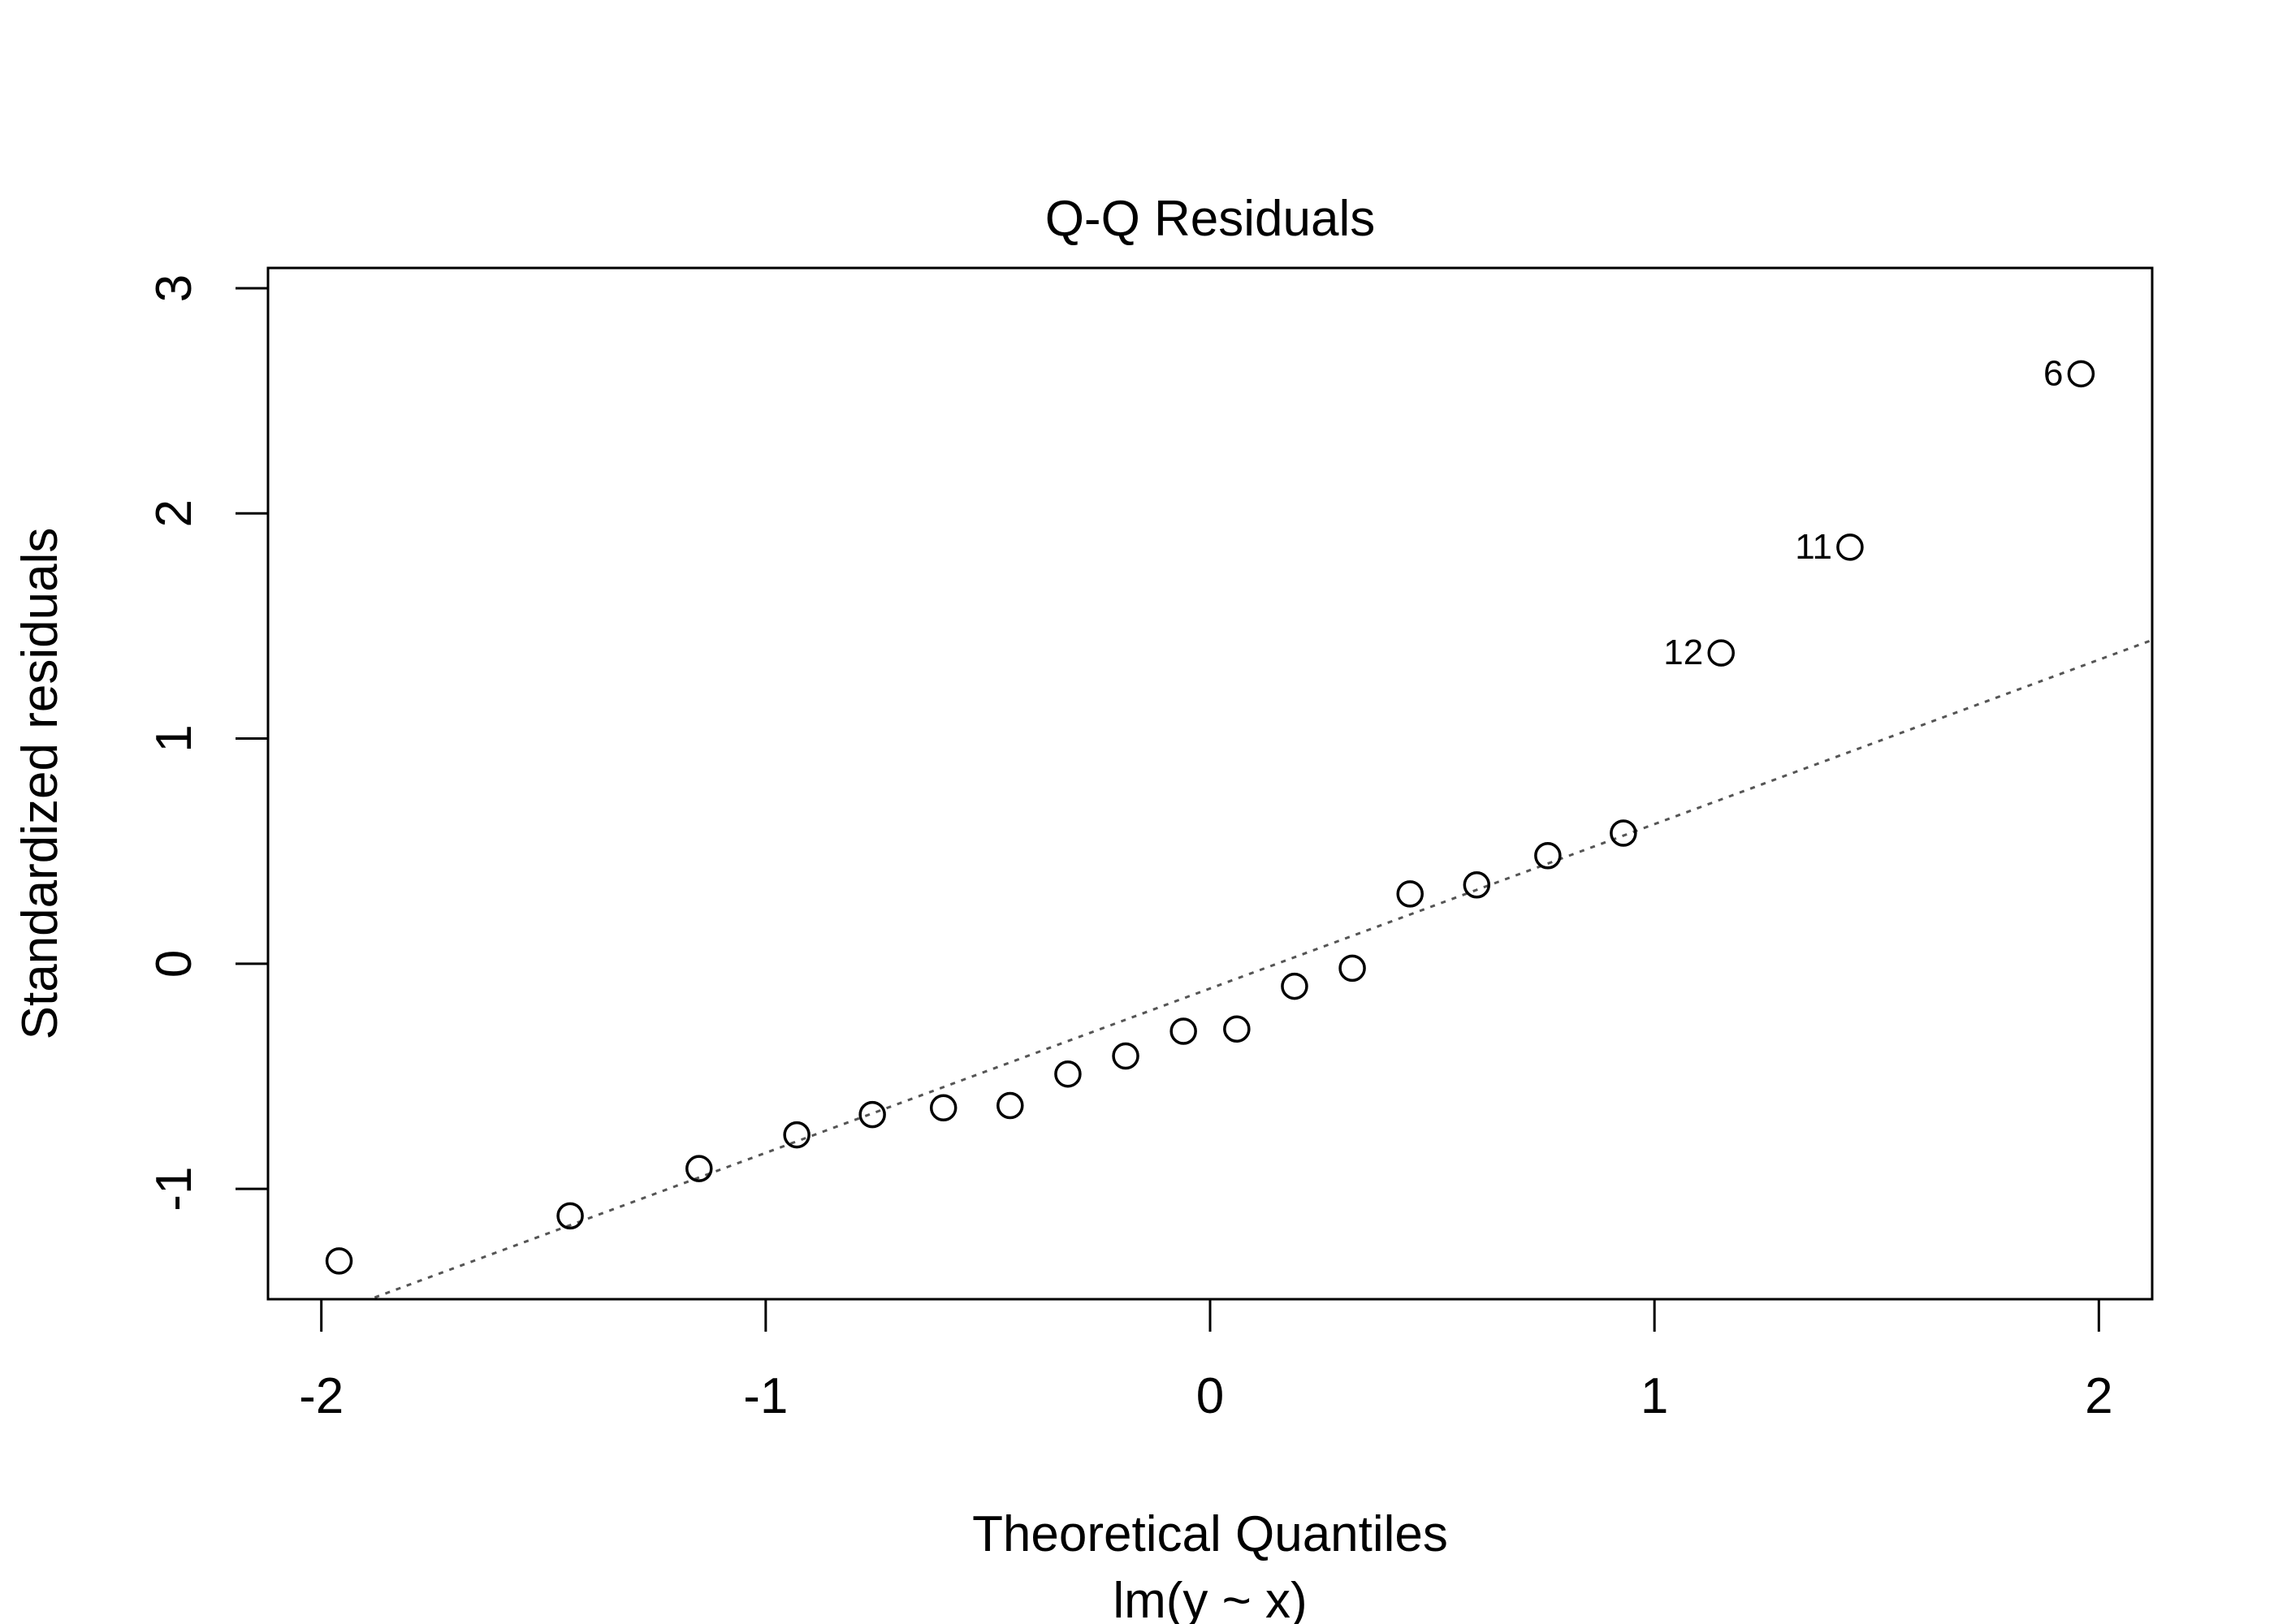 This screenshot has width=2274, height=1624. Describe the element at coordinates (174, 738) in the screenshot. I see `y-tick-label: 1` at that location.